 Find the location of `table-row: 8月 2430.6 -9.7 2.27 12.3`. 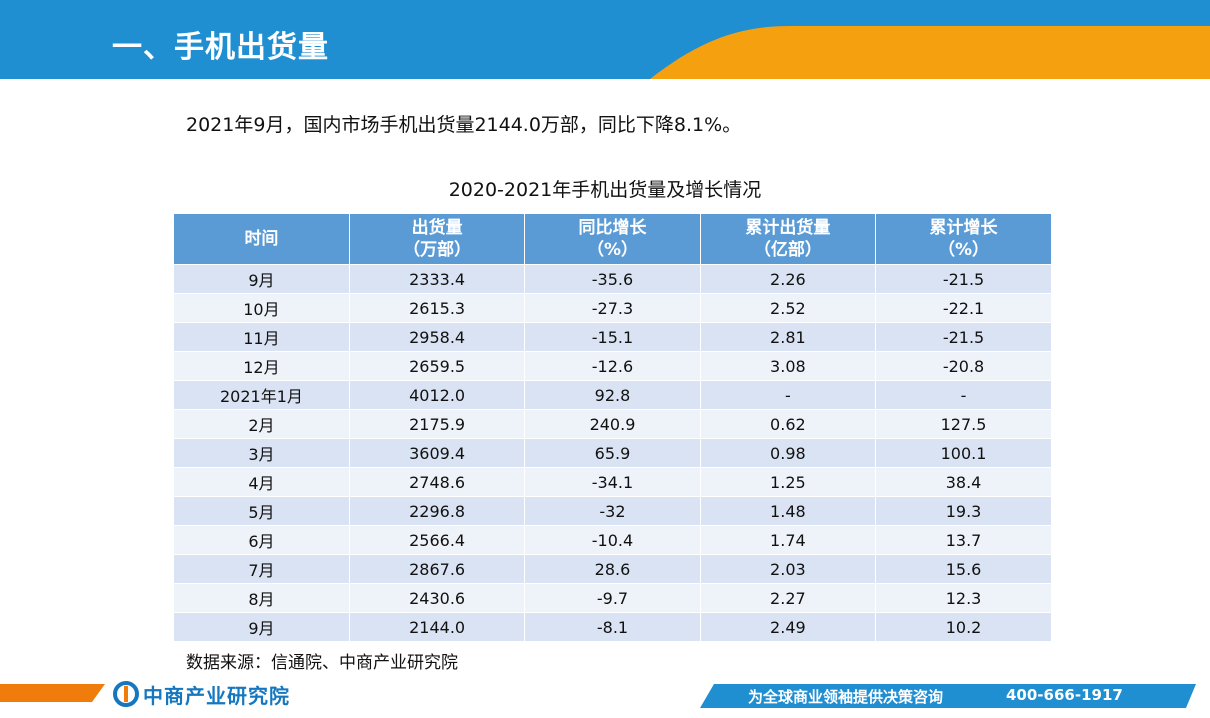

table-row: 8月 2430.6 -9.7 2.27 12.3 is located at coordinates (612, 598).